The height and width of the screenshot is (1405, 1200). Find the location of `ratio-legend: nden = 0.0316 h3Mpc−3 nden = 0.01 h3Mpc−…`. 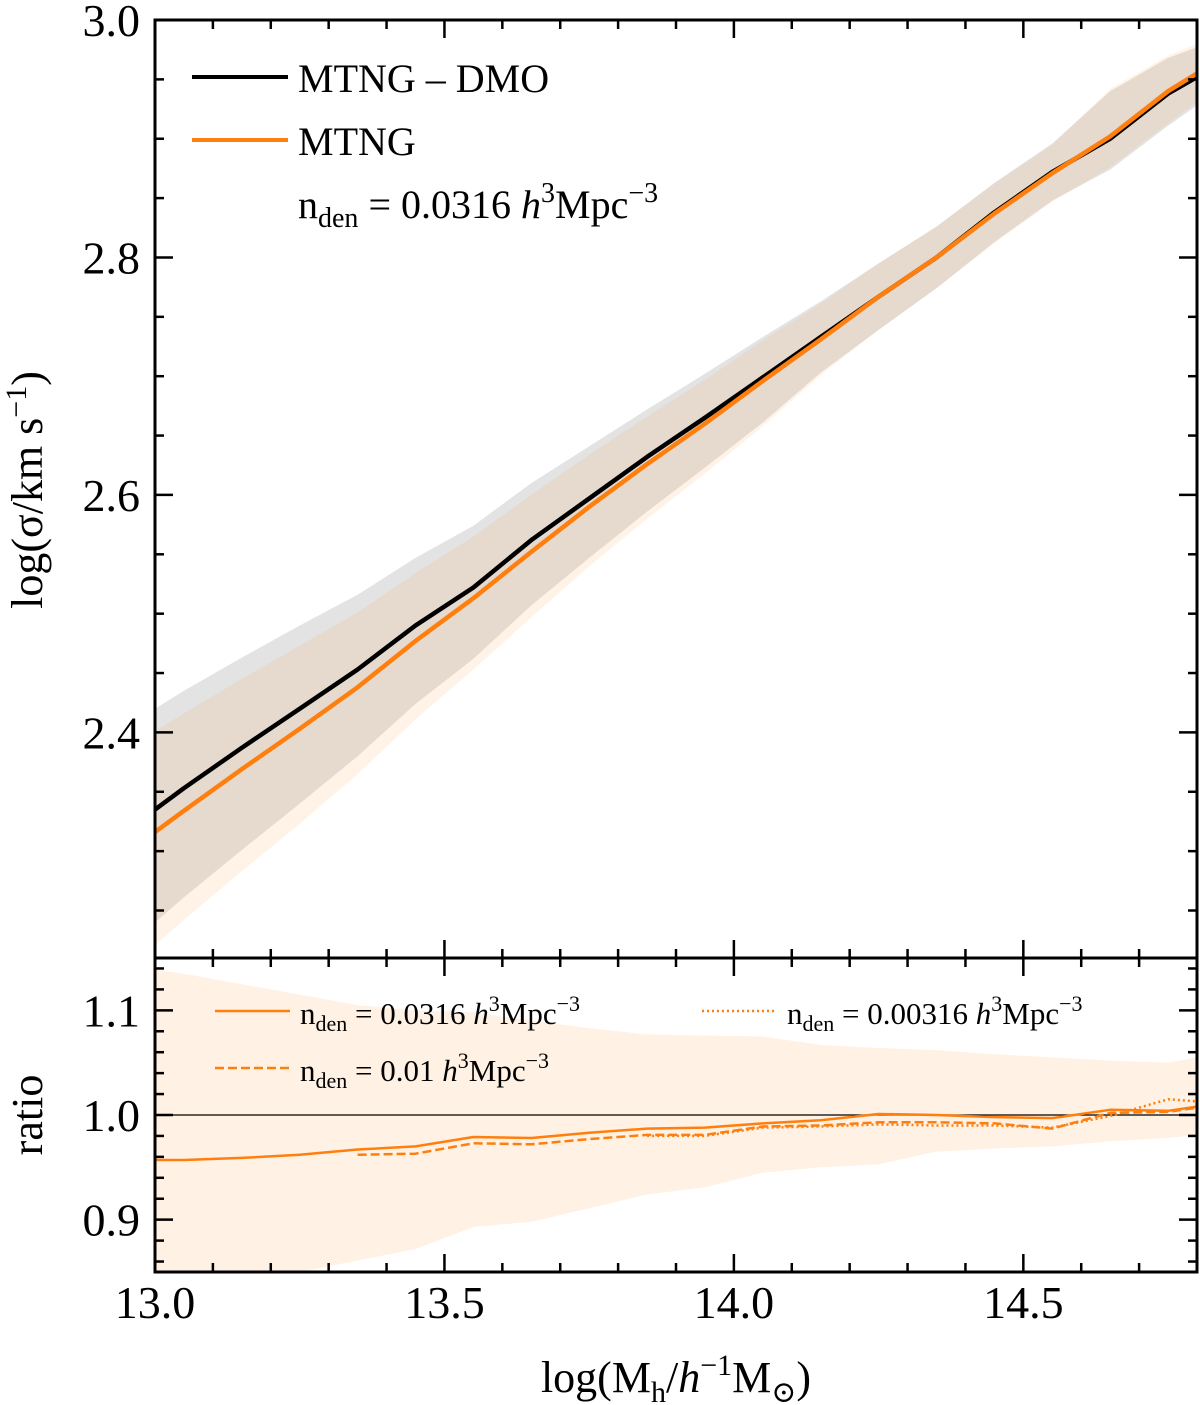

ratio-legend: nden = 0.0316 h3Mpc−3 nden = 0.01 h3Mpc−… is located at coordinates (649, 1042).